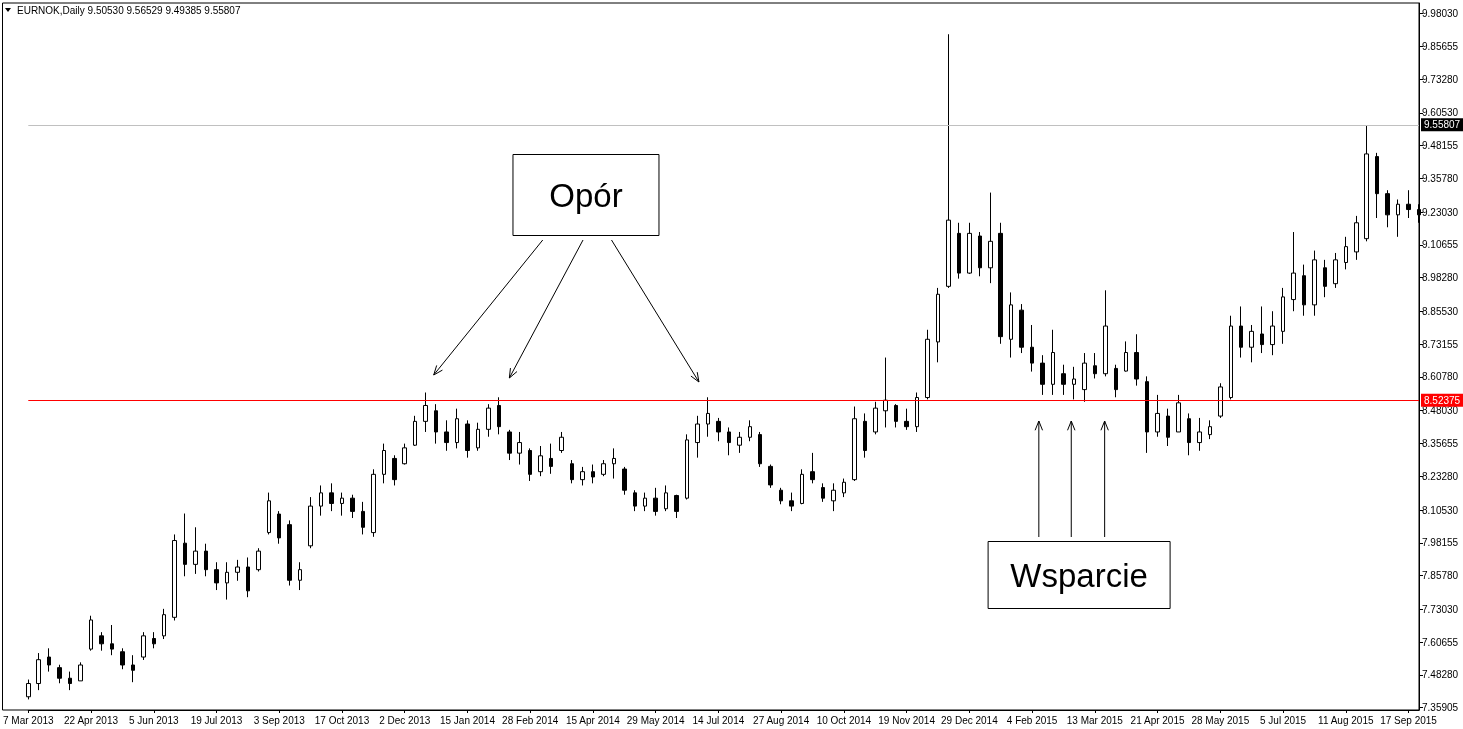 This screenshot has height=729, width=1463. I want to click on x-tick-label: 27 Aug 2014, so click(781, 720).